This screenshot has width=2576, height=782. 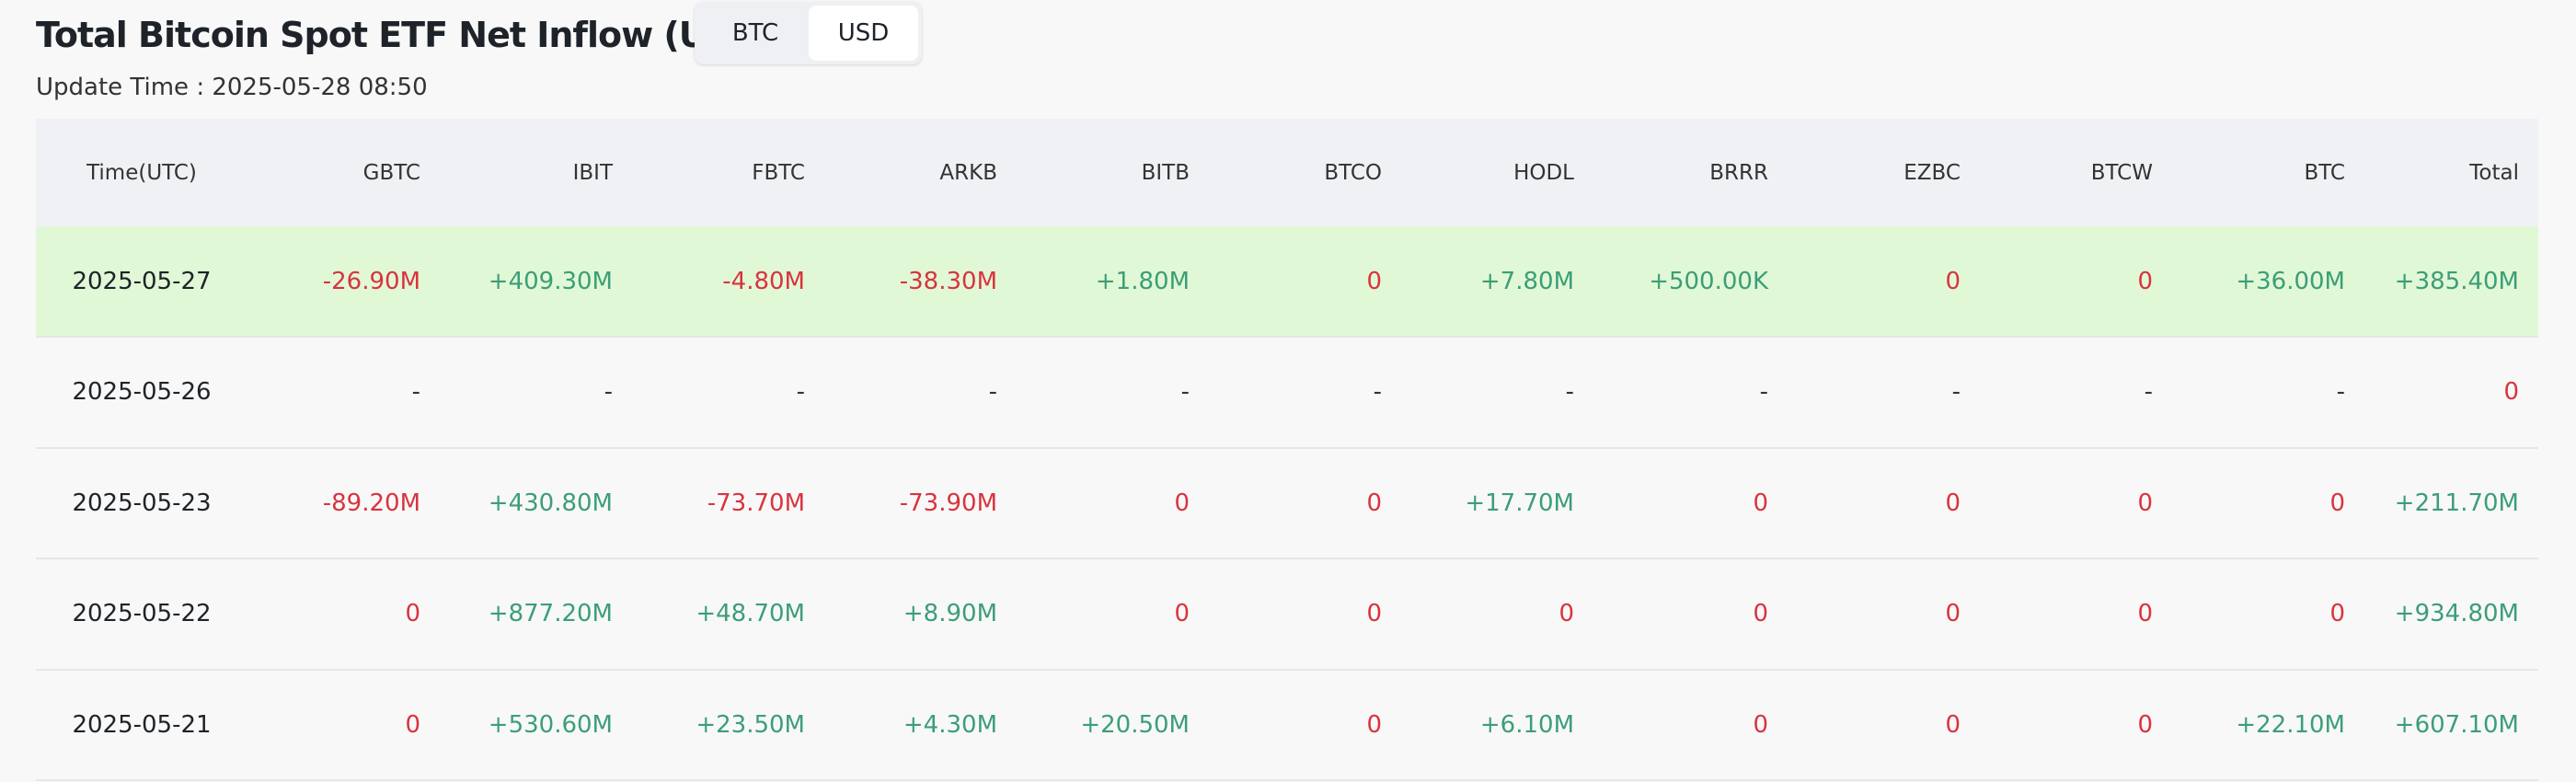 What do you see at coordinates (142, 613) in the screenshot?
I see `date-cell: 2025-05-22` at bounding box center [142, 613].